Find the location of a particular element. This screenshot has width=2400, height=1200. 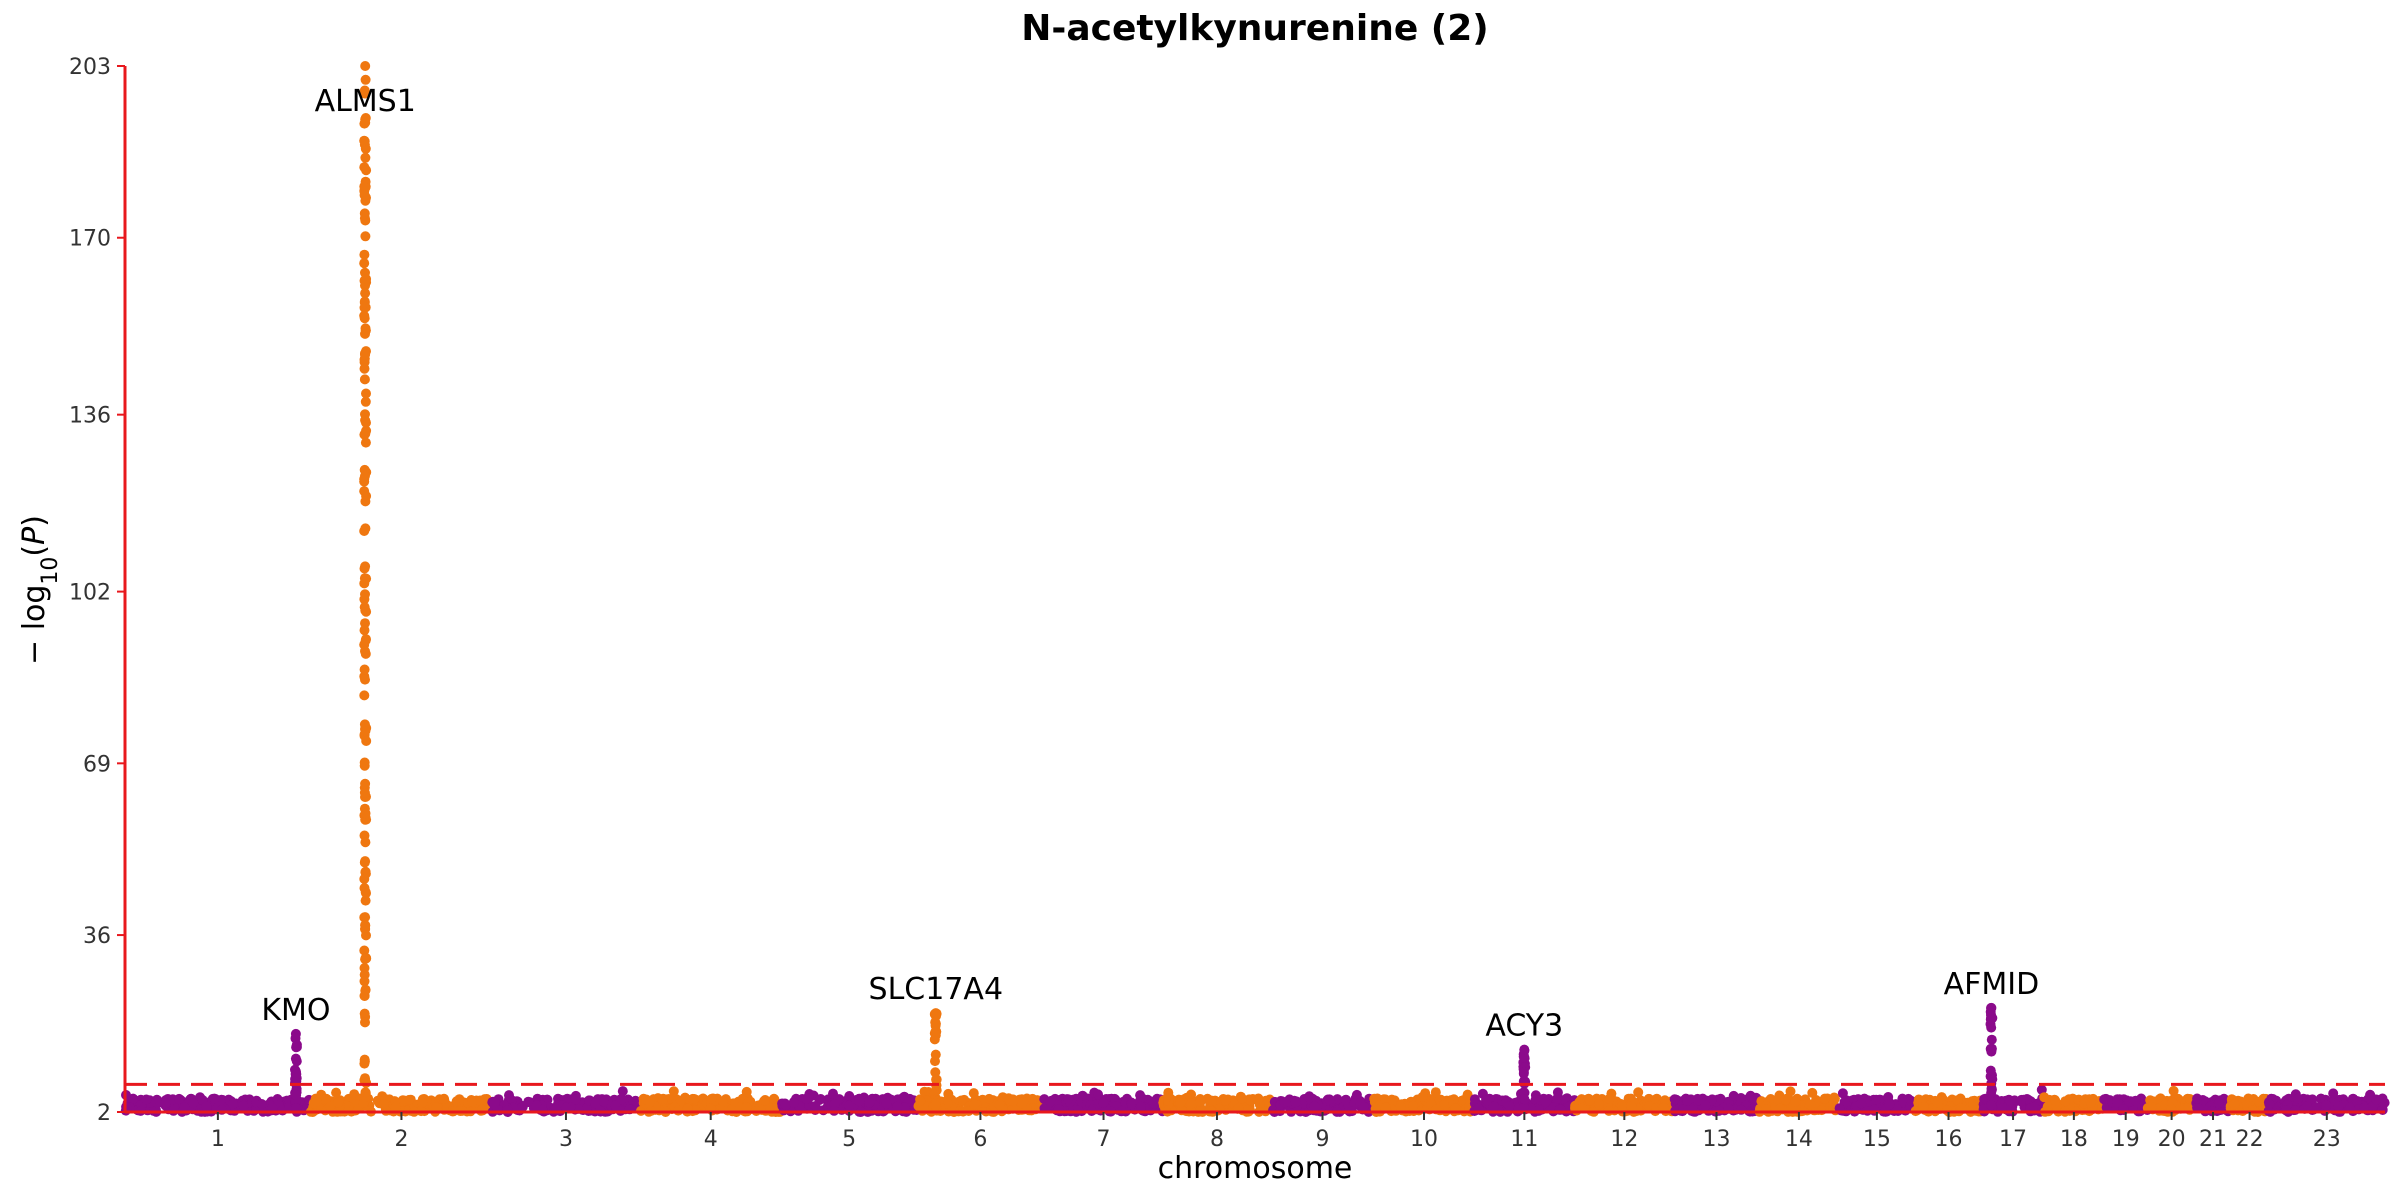

x-tick-label: 13 is located at coordinates (1716, 1139).